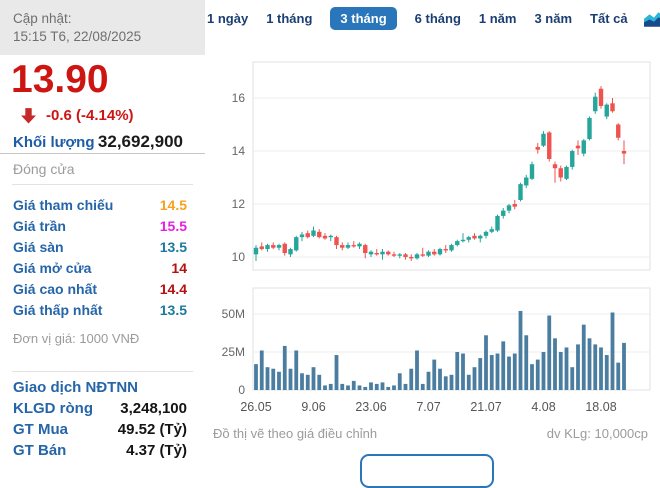 The width and height of the screenshot is (660, 488). Describe the element at coordinates (102, 27) in the screenshot. I see `update-block: Cập nhật: 15:15 T6, 22/08/2025` at that location.